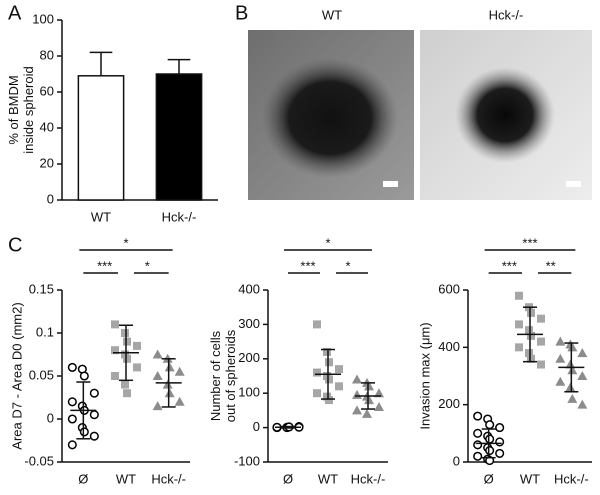 This screenshot has width=600, height=495. What do you see at coordinates (551, 265) in the screenshot?
I see `significance-label: **` at bounding box center [551, 265].